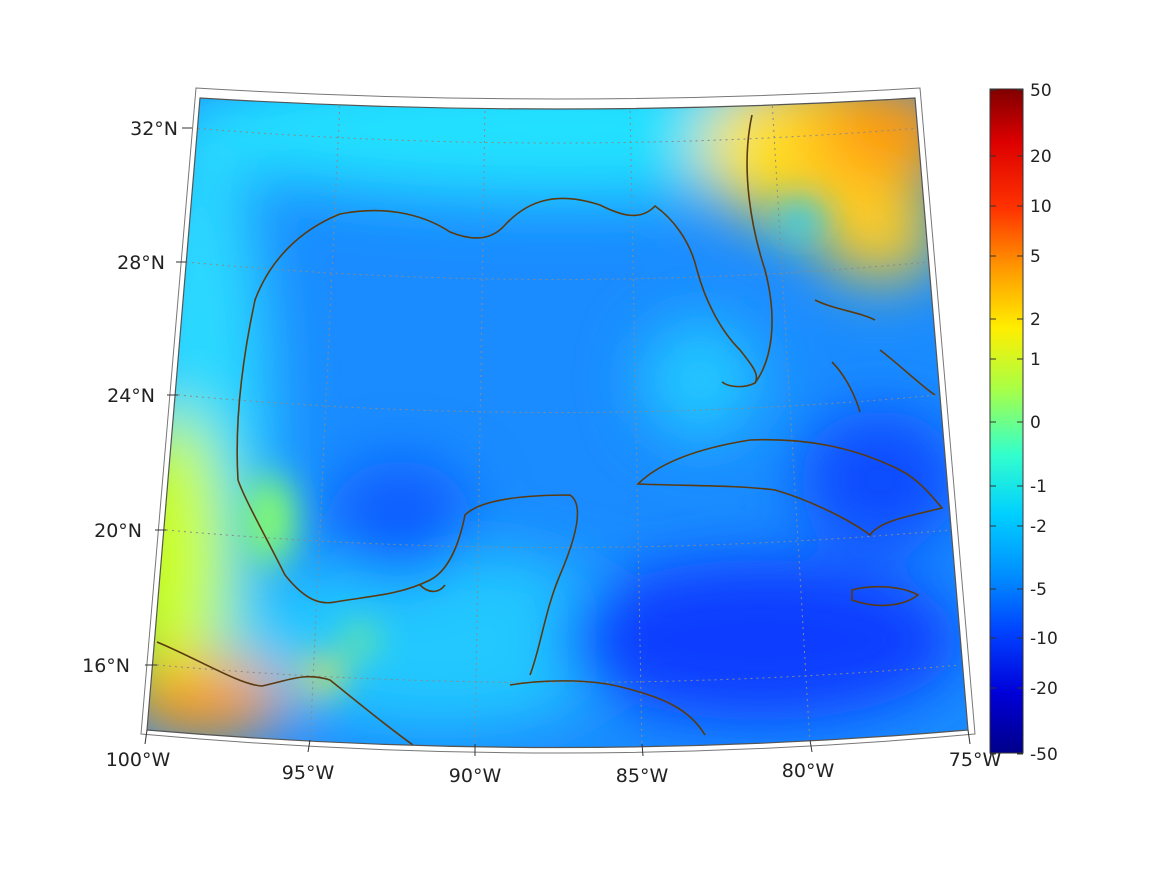  What do you see at coordinates (1035, 257) in the screenshot?
I see `colorbar-tick-label: 5` at bounding box center [1035, 257].